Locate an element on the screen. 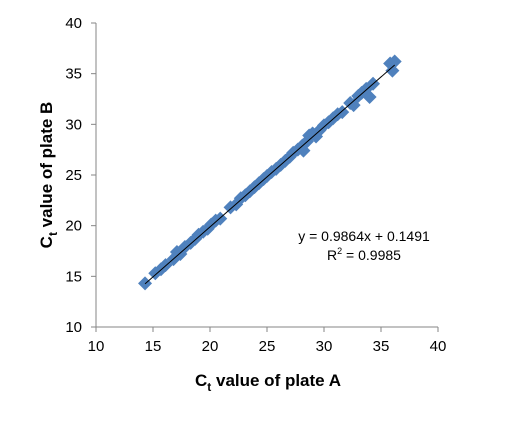 The image size is (514, 439). x-tick-label: 10 is located at coordinates (96, 346).